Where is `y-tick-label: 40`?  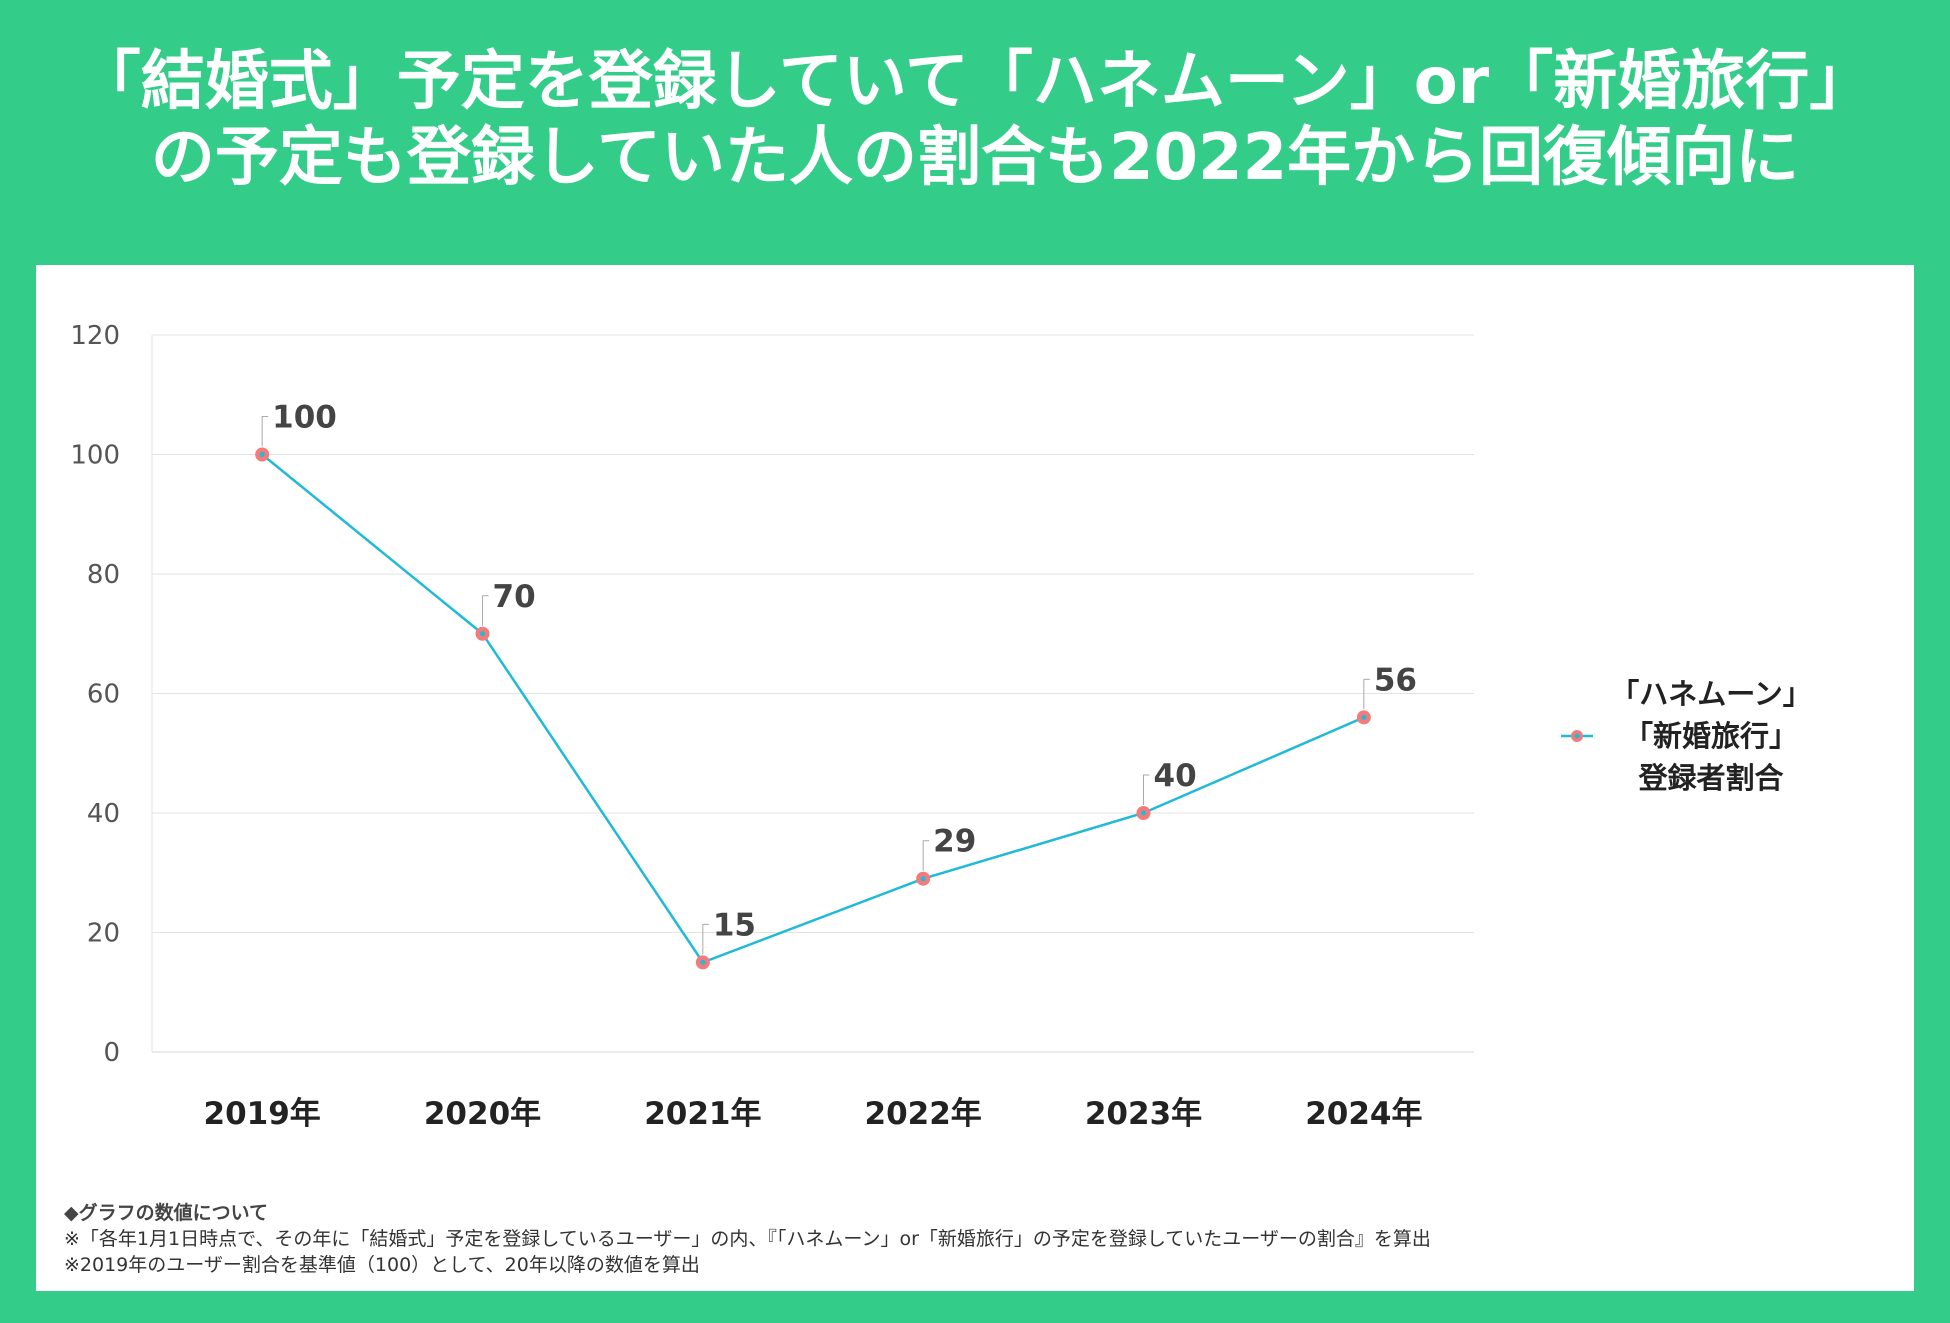
y-tick-label: 40 is located at coordinates (103, 814).